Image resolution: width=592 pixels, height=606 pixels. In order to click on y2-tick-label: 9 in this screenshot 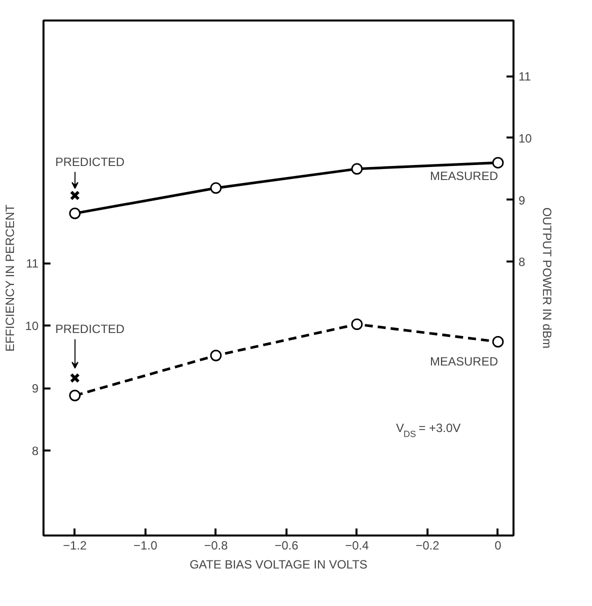, I will do `click(522, 200)`.